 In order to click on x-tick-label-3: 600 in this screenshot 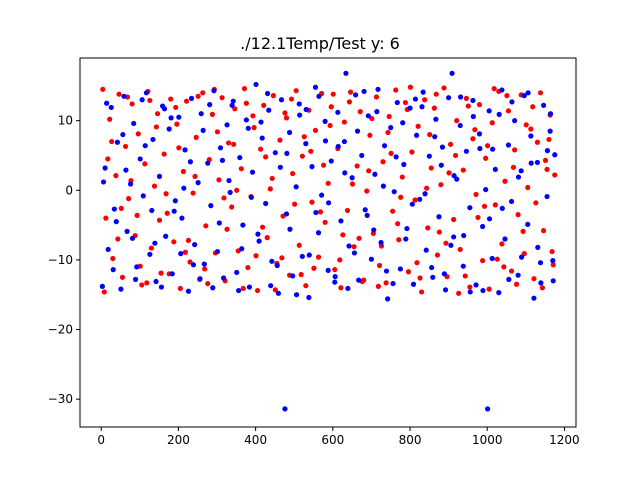, I will do `click(332, 440)`.